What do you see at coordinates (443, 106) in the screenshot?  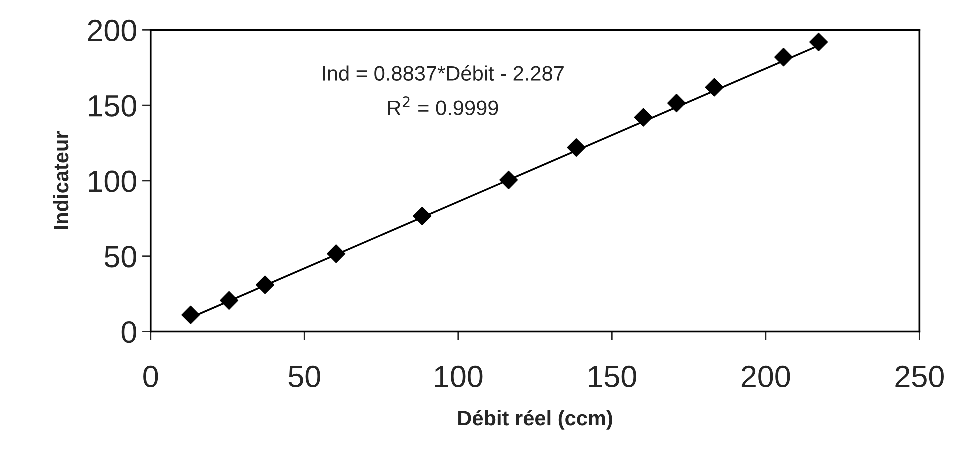 I see `annotation: R$^{2}$ = 0.9999` at bounding box center [443, 106].